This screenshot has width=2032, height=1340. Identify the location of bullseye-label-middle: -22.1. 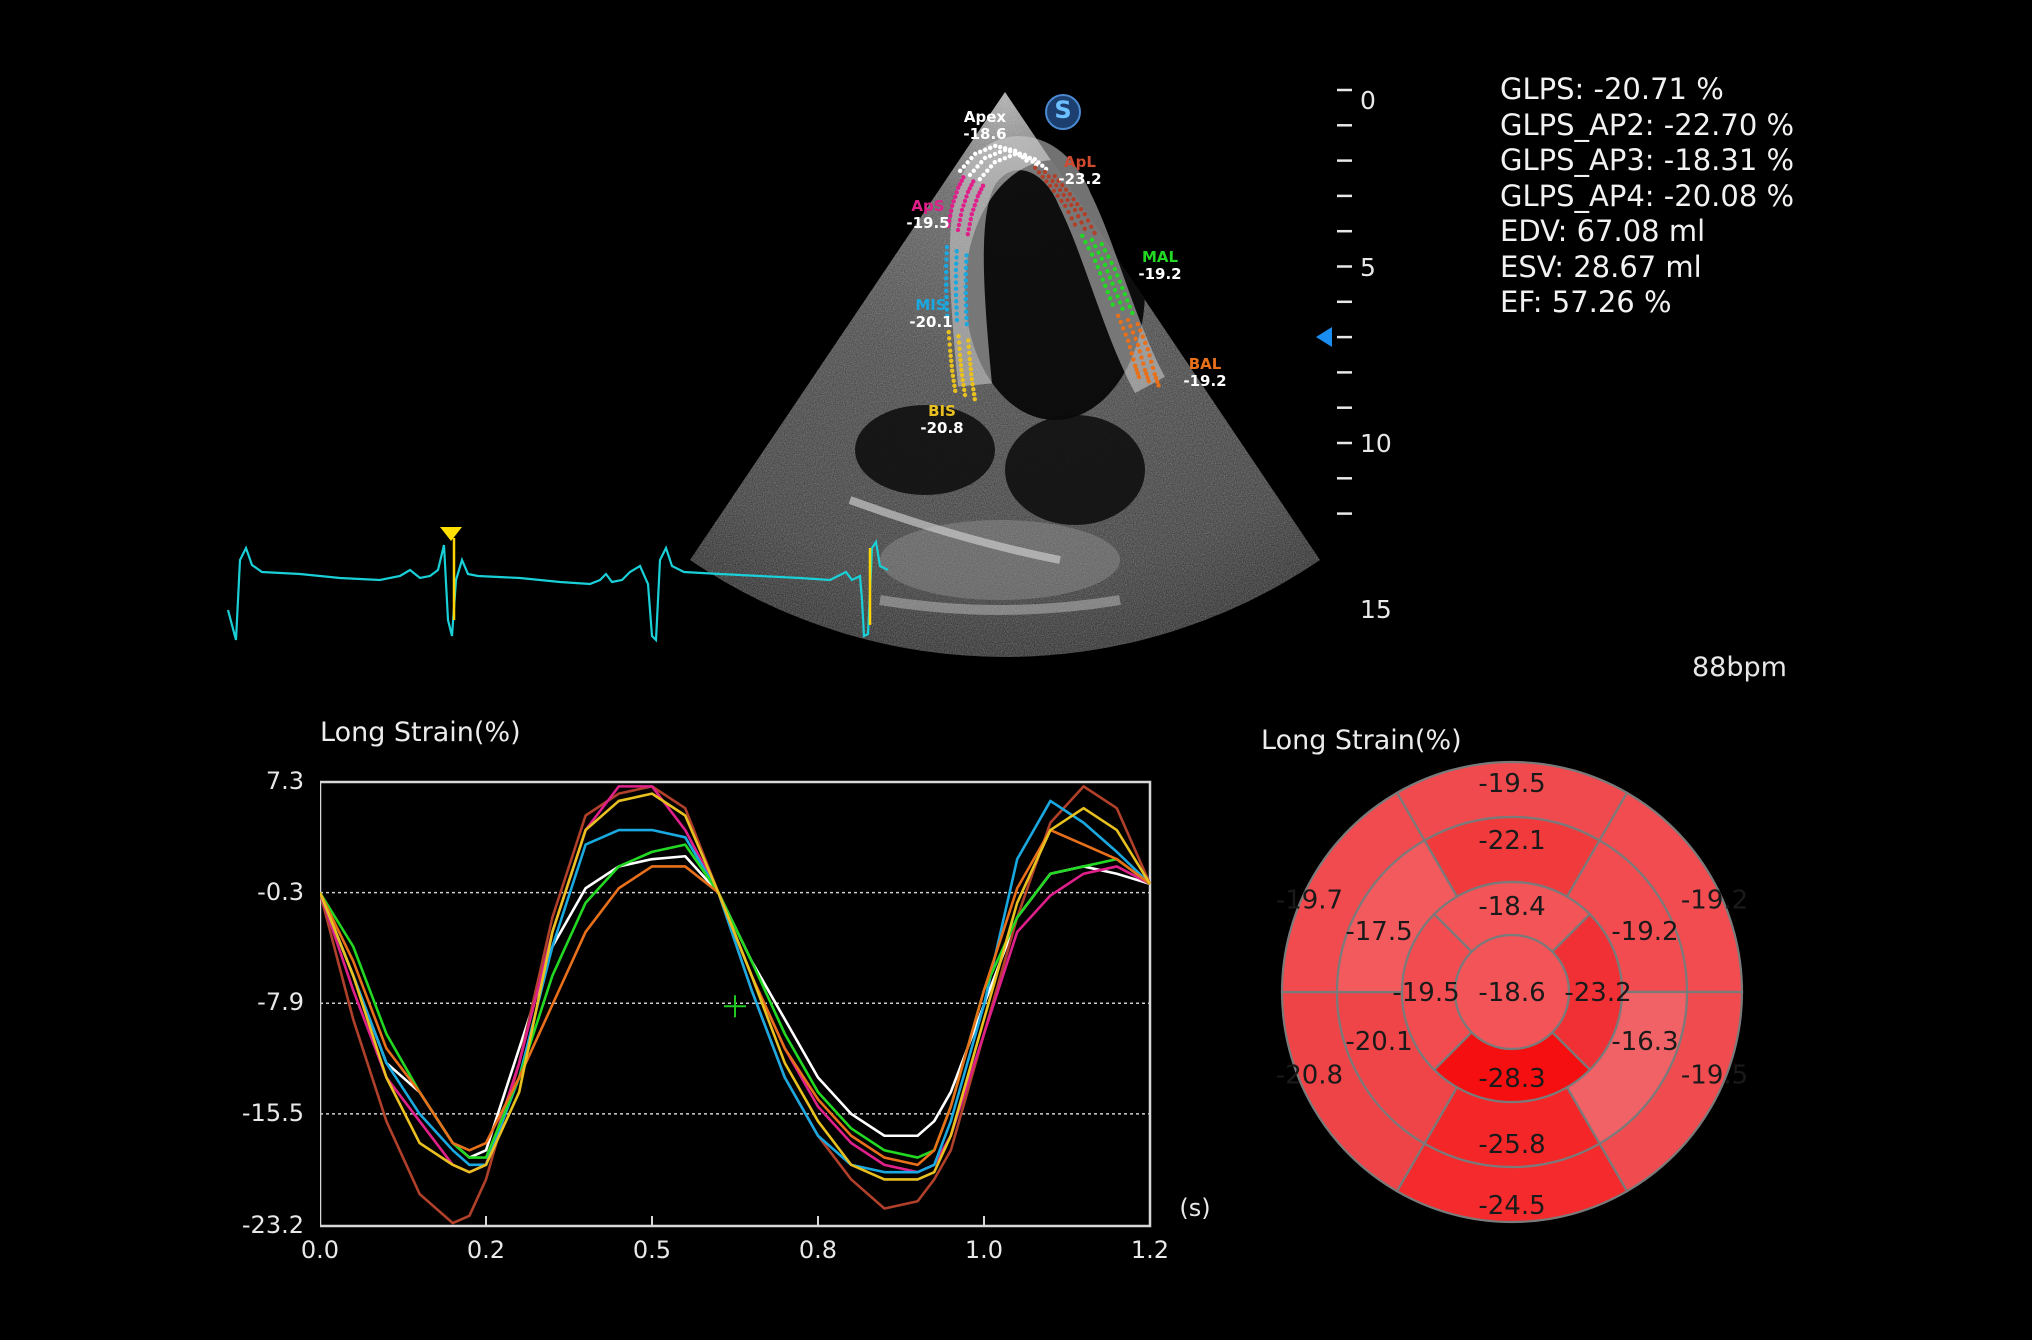
(1511, 841).